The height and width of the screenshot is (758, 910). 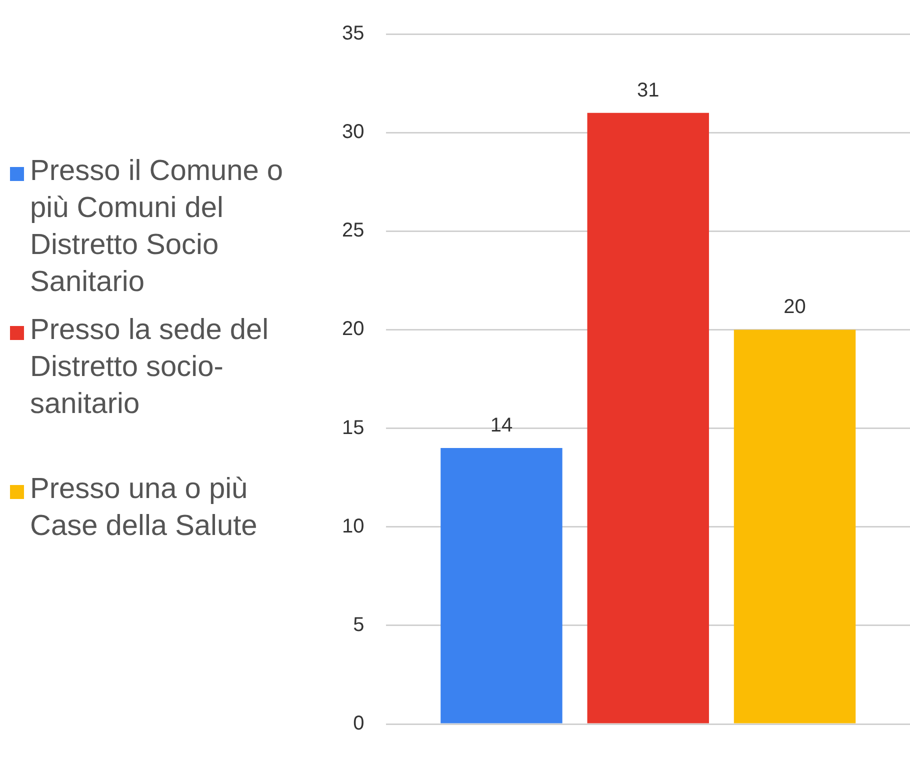 What do you see at coordinates (353, 329) in the screenshot?
I see `y-tick-label: 20` at bounding box center [353, 329].